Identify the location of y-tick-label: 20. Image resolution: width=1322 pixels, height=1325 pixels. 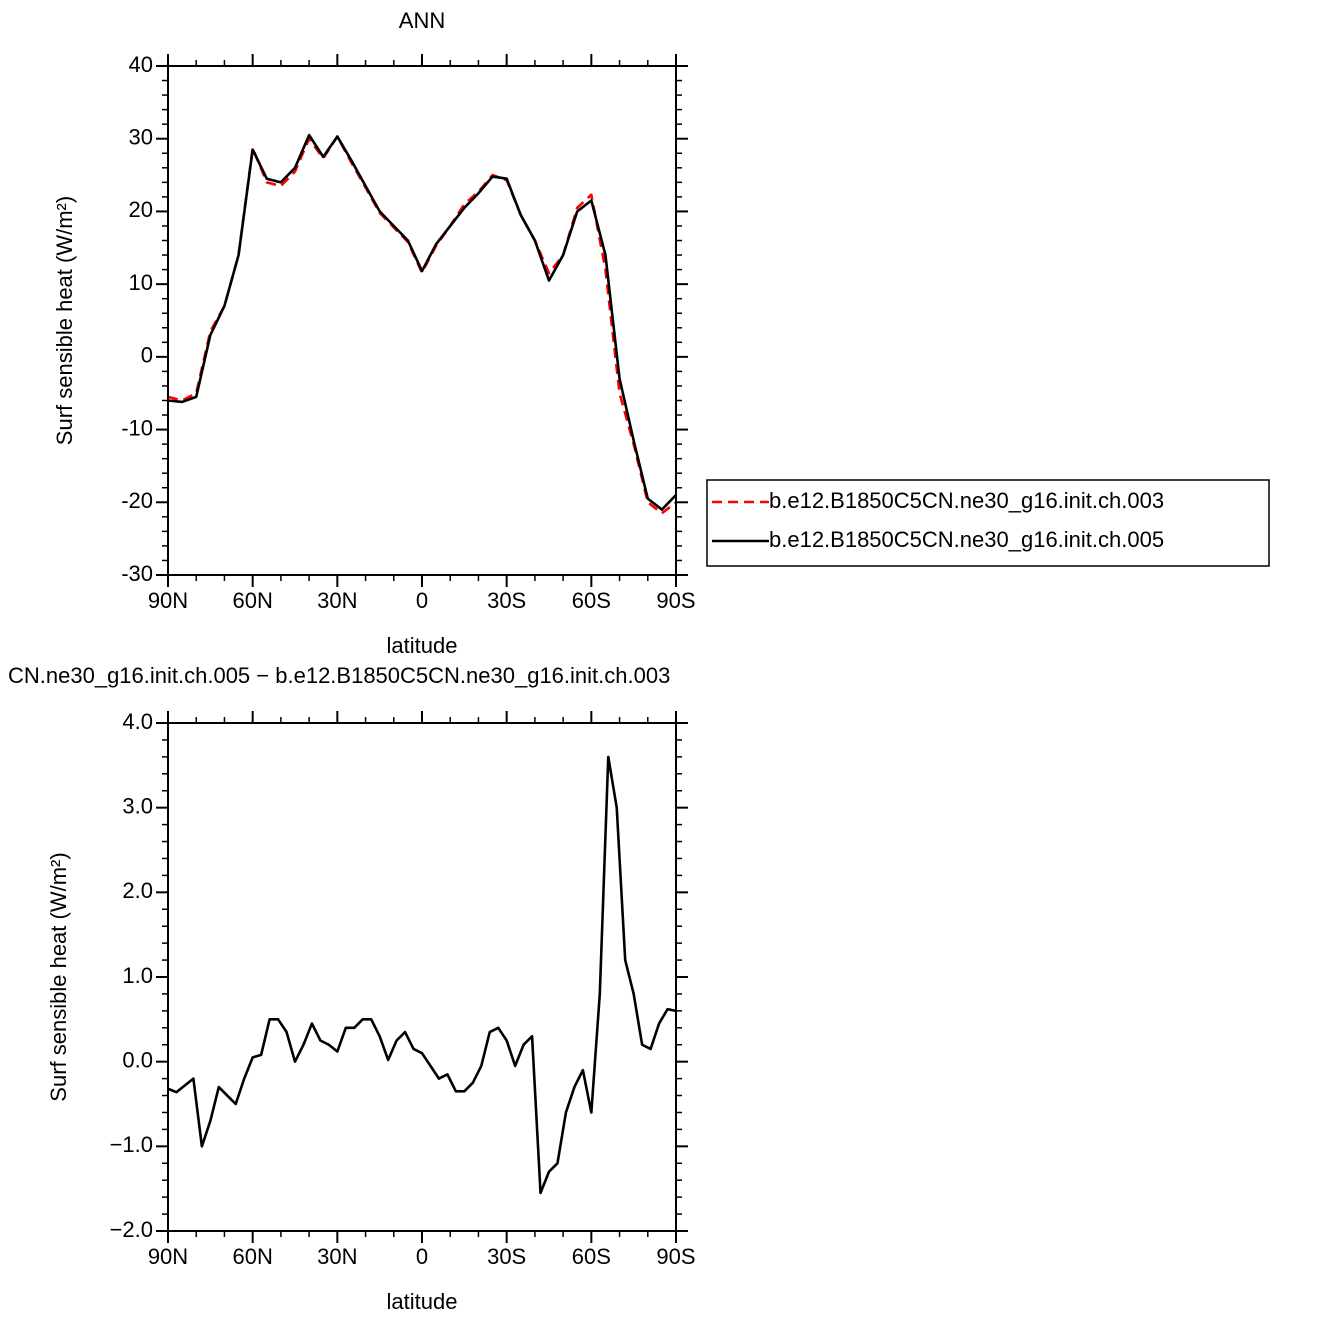
(141, 209).